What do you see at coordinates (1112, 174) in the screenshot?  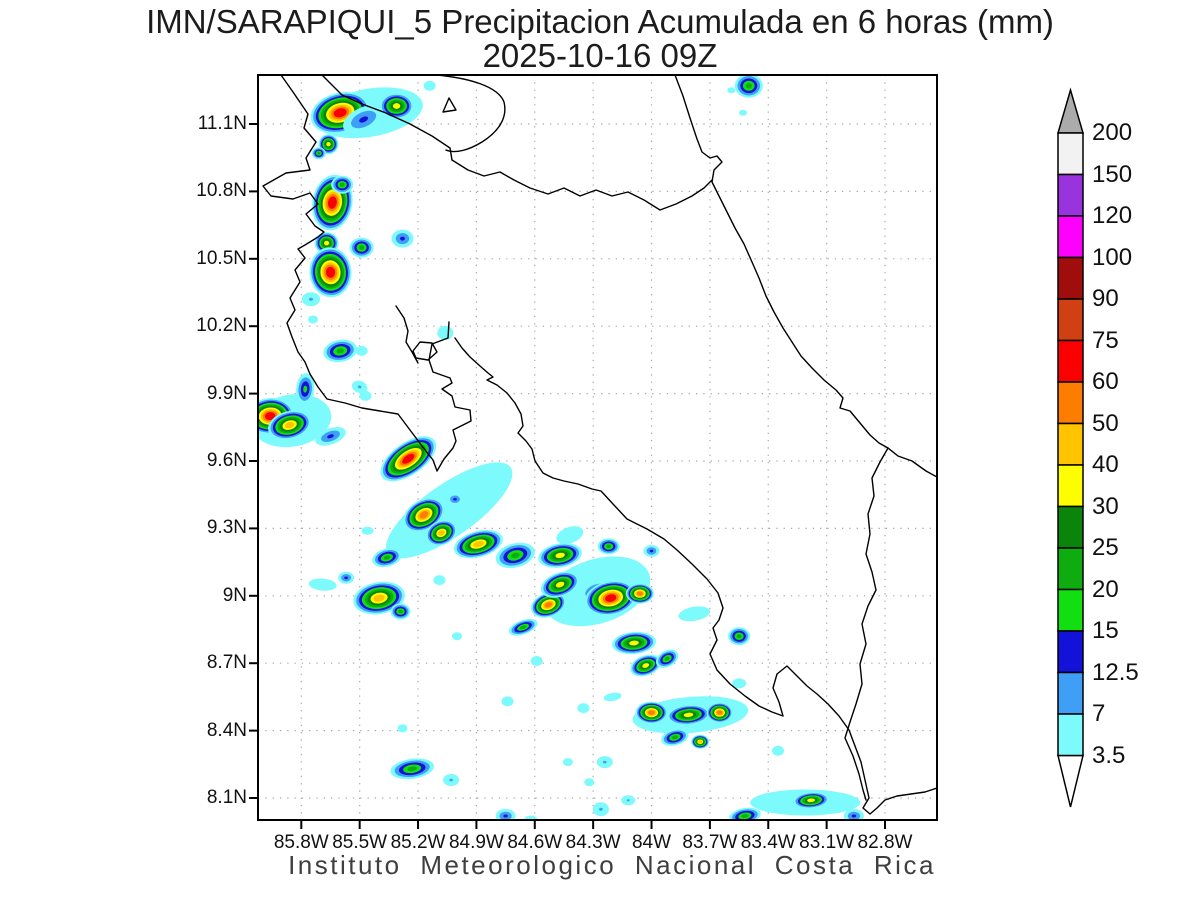 I see `colorbar-label: 150` at bounding box center [1112, 174].